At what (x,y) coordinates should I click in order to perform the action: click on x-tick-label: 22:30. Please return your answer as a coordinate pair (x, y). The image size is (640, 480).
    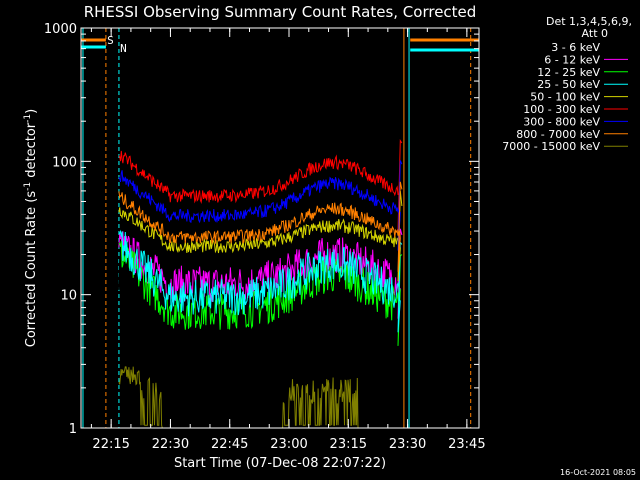
    Looking at the image, I should click on (170, 444).